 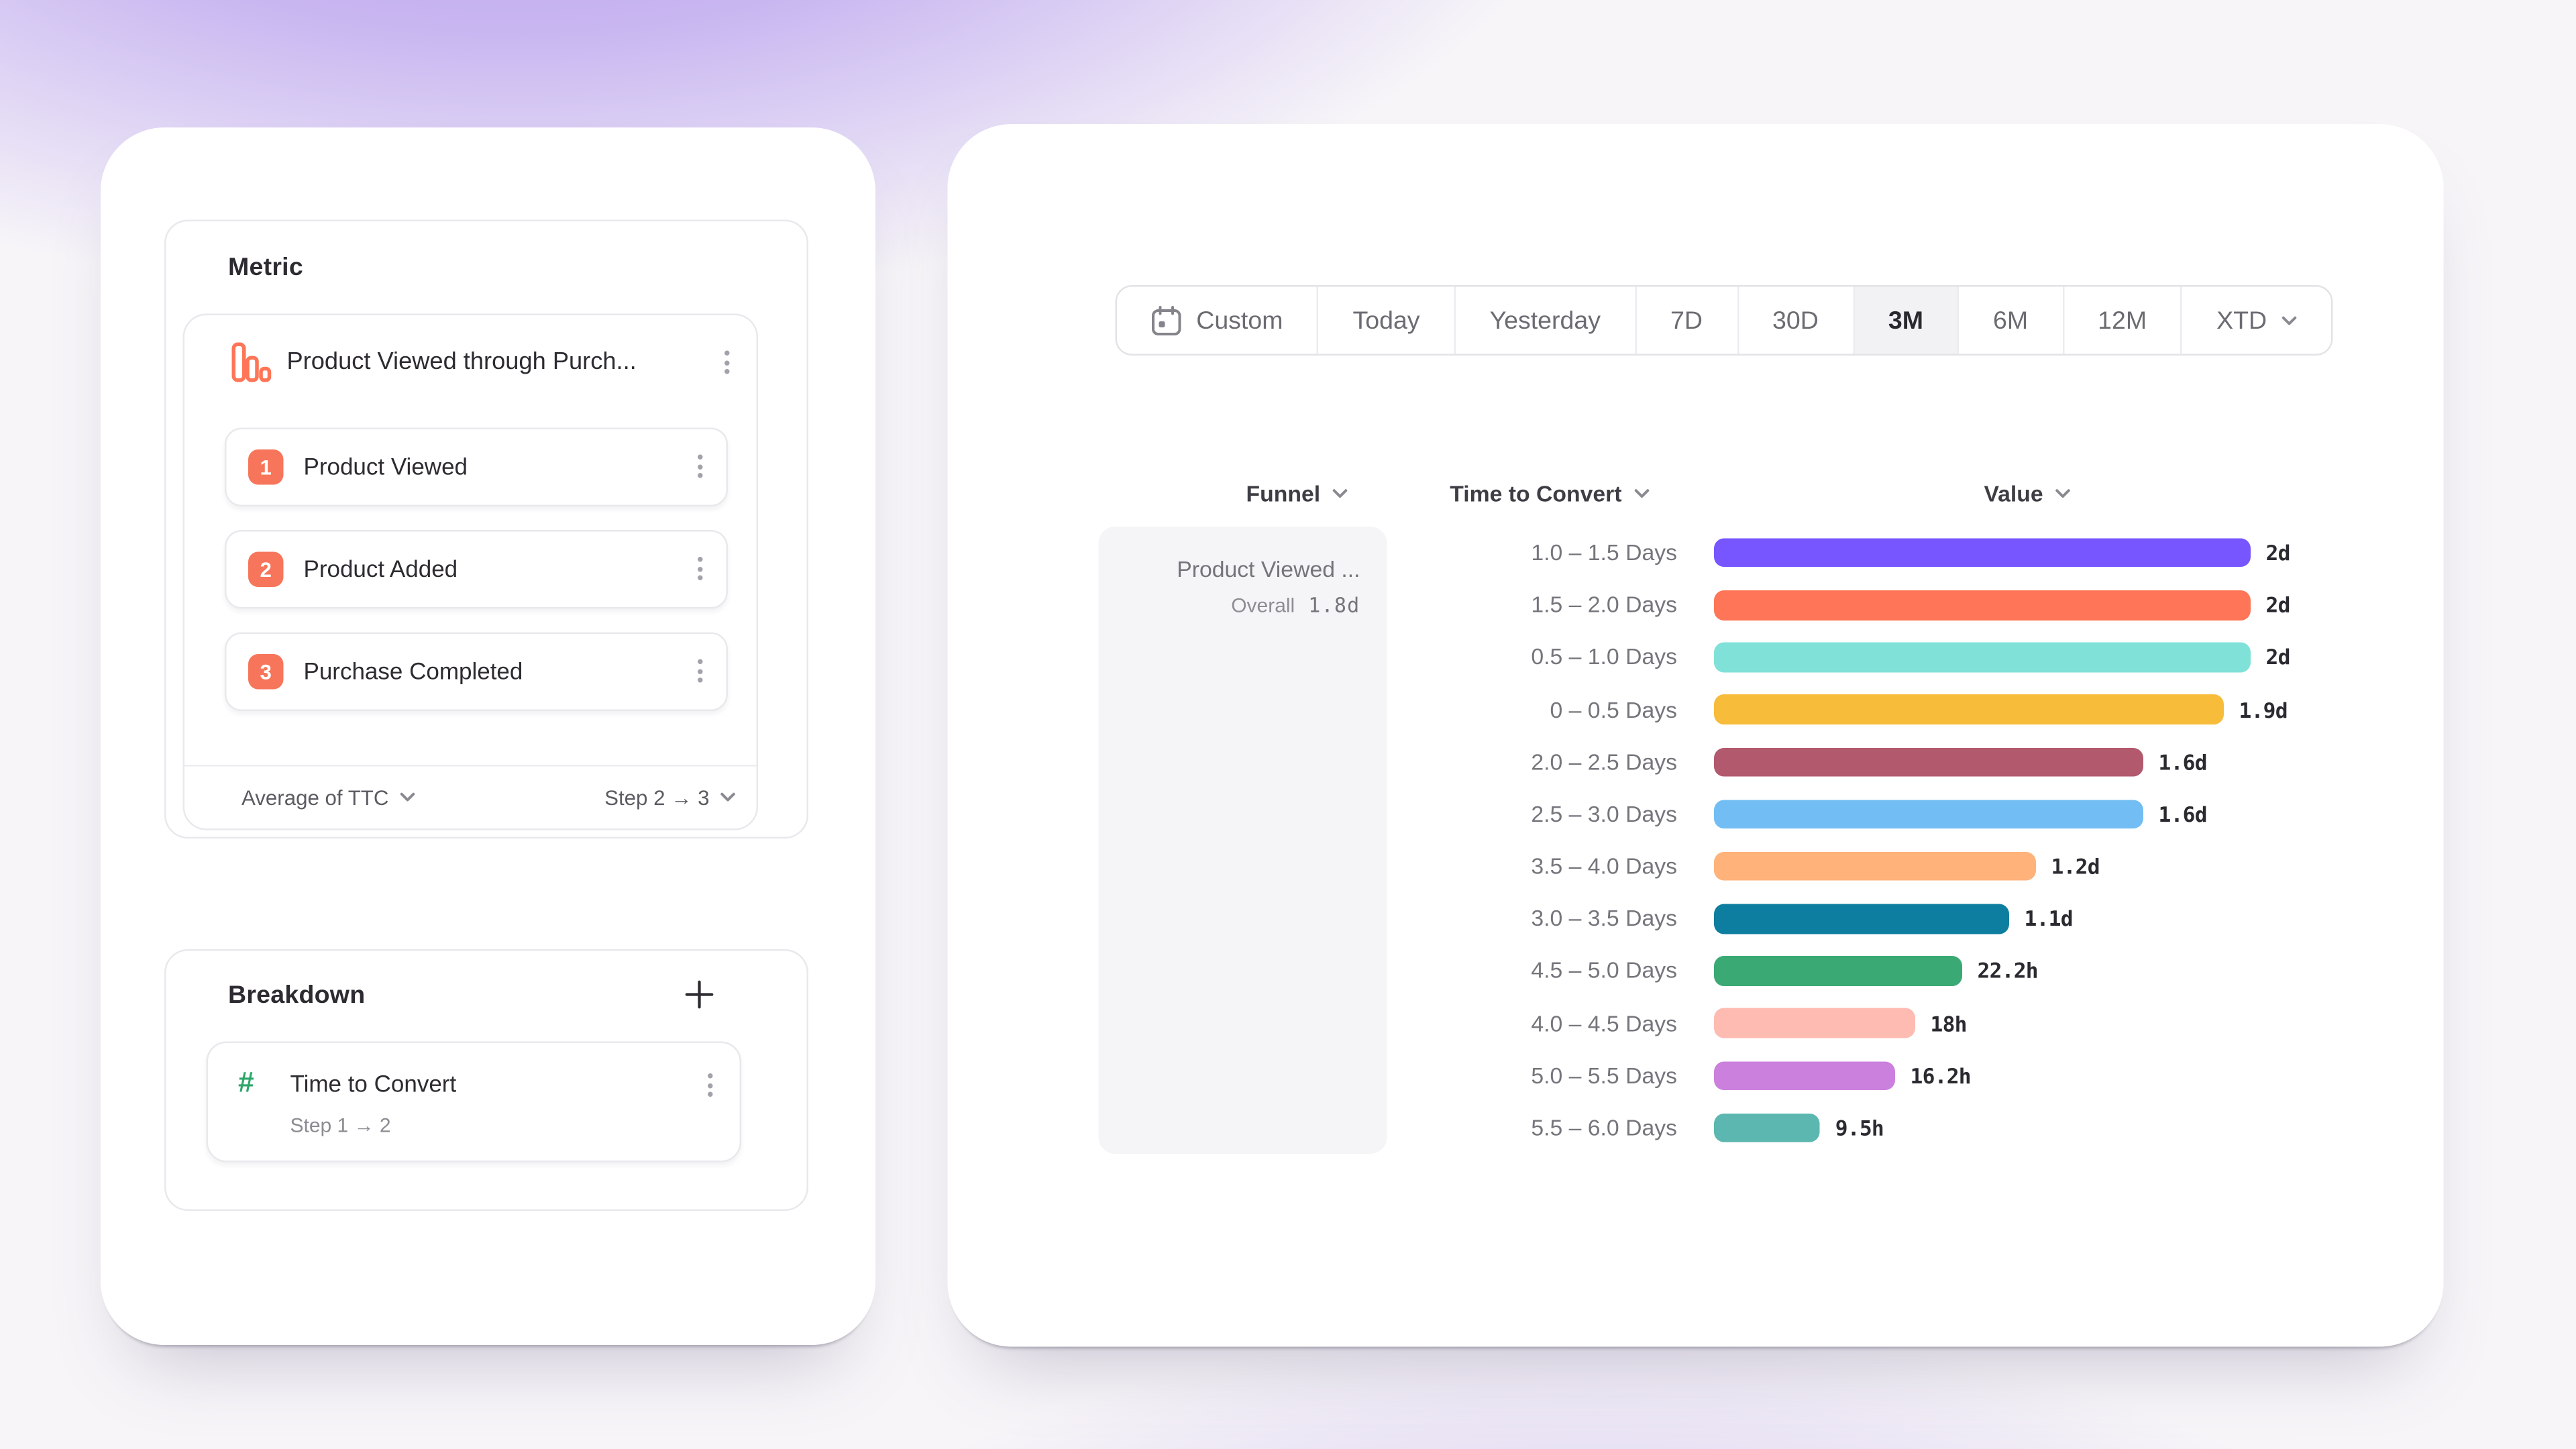 I want to click on time-bucket-row: 3.0 – 3.5 Days 1.1d, so click(x=1966, y=919).